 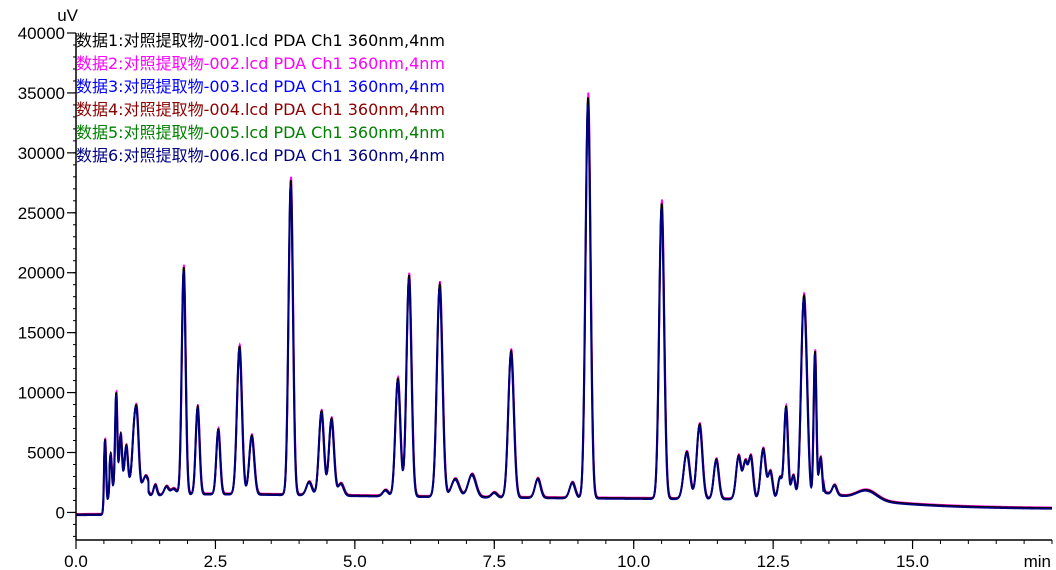 What do you see at coordinates (41, 213) in the screenshot?
I see `y-tick-label: 25000` at bounding box center [41, 213].